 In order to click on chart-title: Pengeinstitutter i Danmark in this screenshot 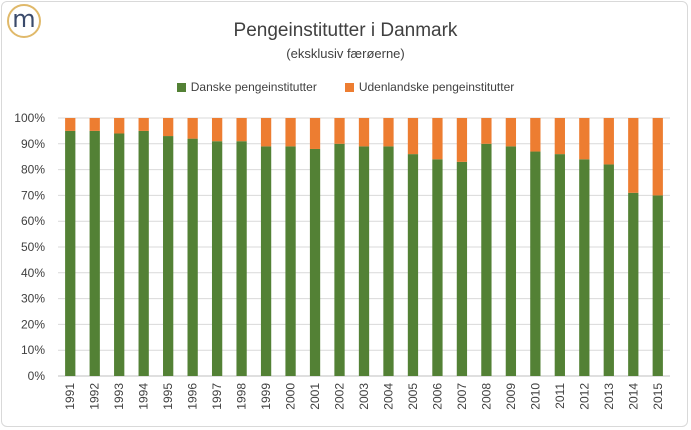, I will do `click(345, 30)`.